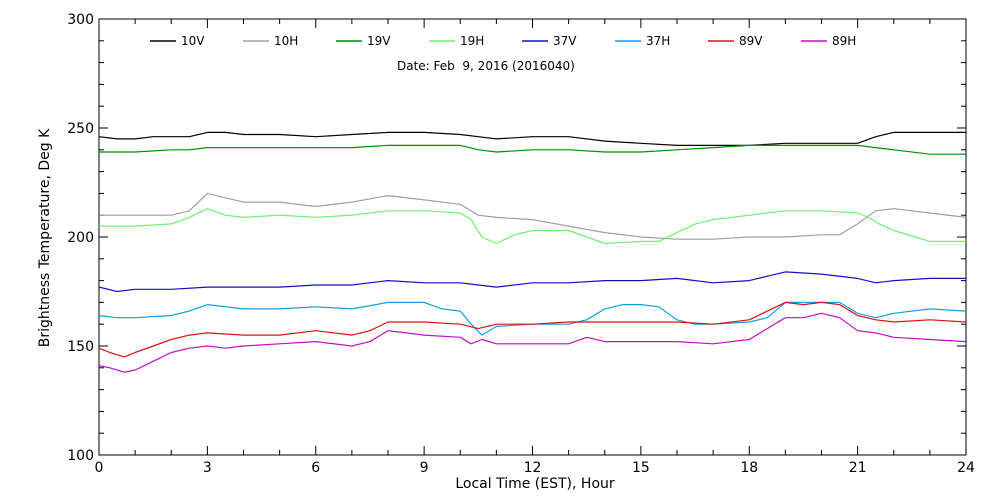 The height and width of the screenshot is (500, 1000). Describe the element at coordinates (751, 41) in the screenshot. I see `legend-label: 89V` at that location.